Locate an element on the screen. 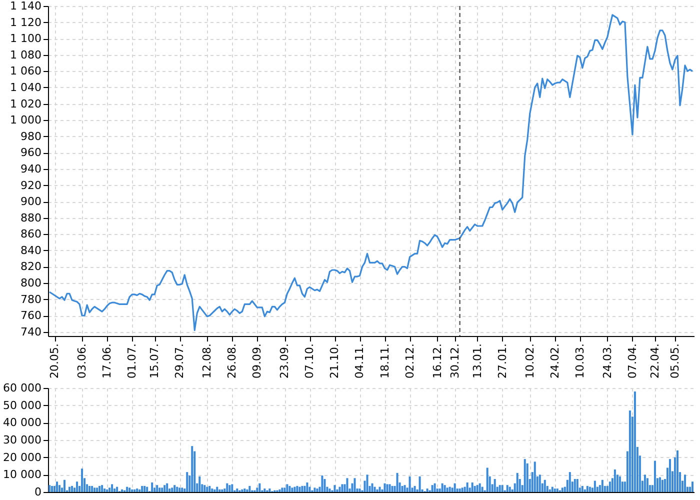 This screenshot has width=700, height=500. y-tick-label: 880 is located at coordinates (31, 217).